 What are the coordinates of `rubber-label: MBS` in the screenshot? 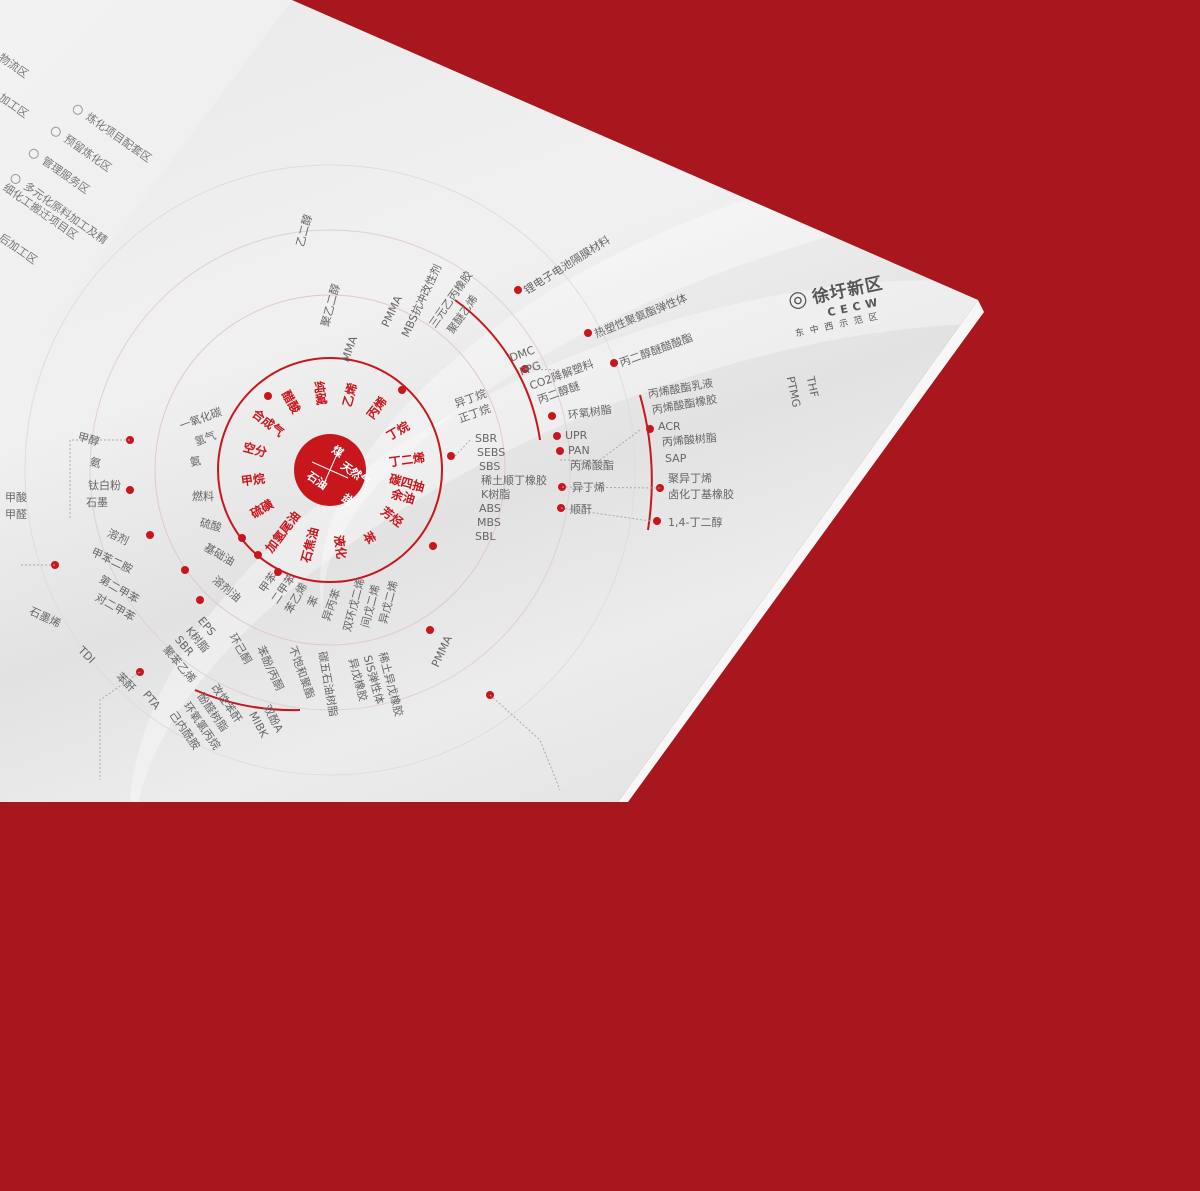 It's located at (489, 522).